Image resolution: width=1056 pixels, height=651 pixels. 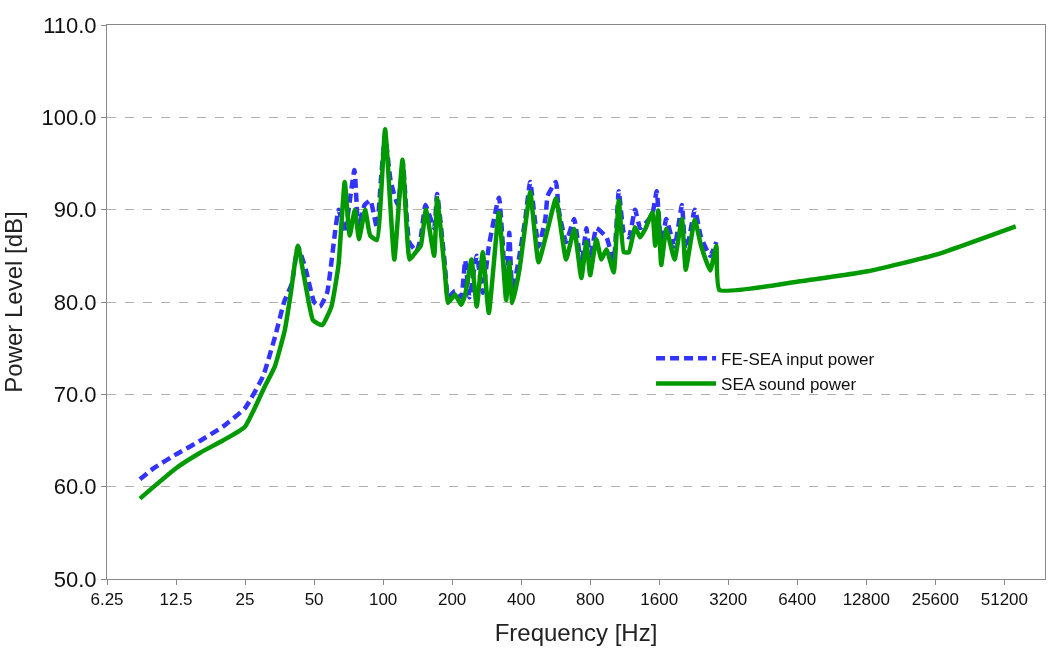 I want to click on y-tick-label: 60.0, so click(x=75, y=487).